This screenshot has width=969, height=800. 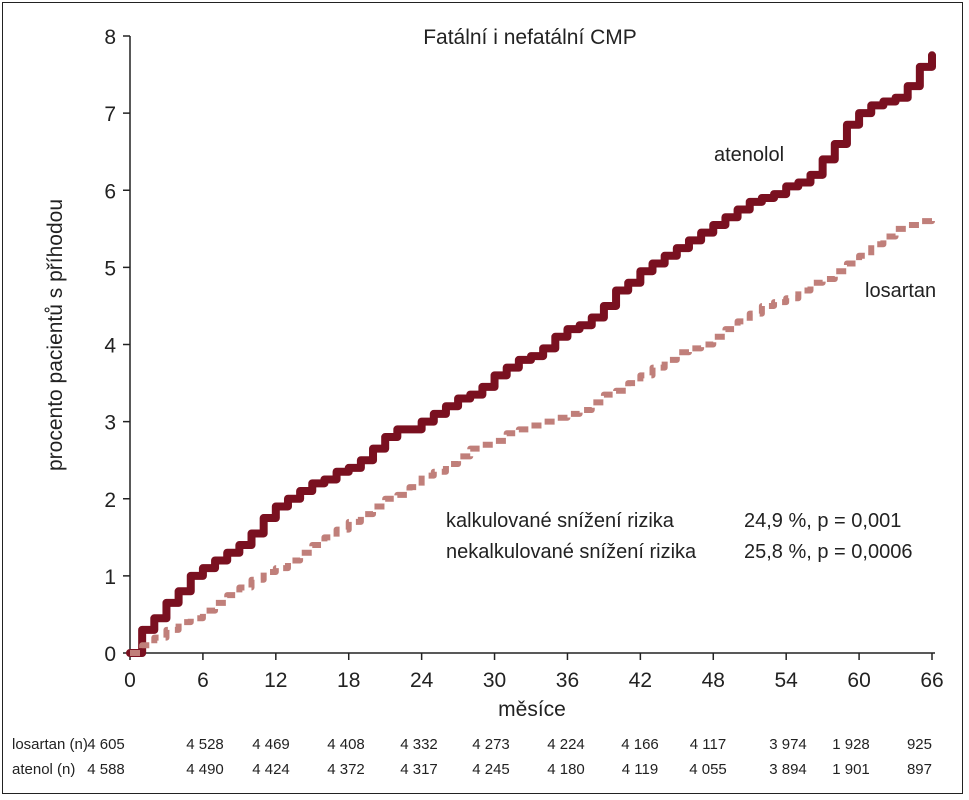 What do you see at coordinates (130, 680) in the screenshot?
I see `x-tick-label: 0` at bounding box center [130, 680].